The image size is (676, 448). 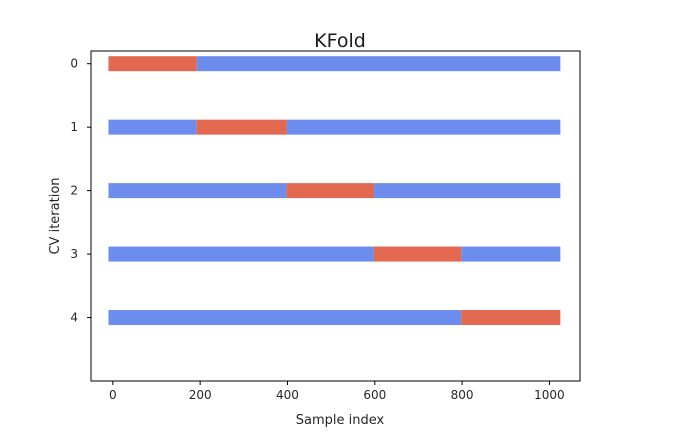 I want to click on iteration-3-test-segment, so click(x=417, y=254).